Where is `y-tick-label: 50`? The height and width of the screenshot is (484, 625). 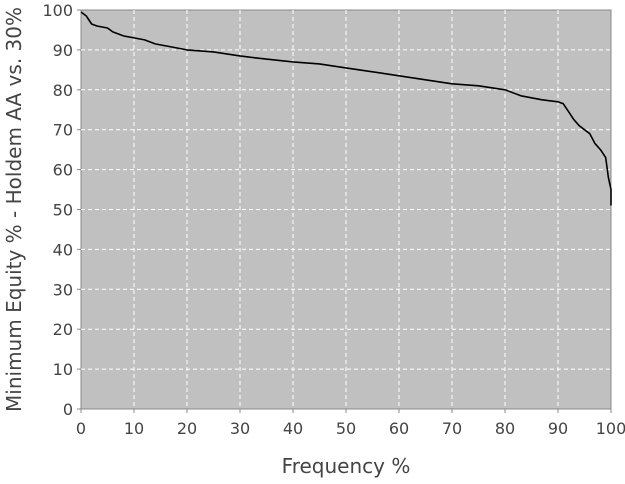 y-tick-label: 50 is located at coordinates (63, 210).